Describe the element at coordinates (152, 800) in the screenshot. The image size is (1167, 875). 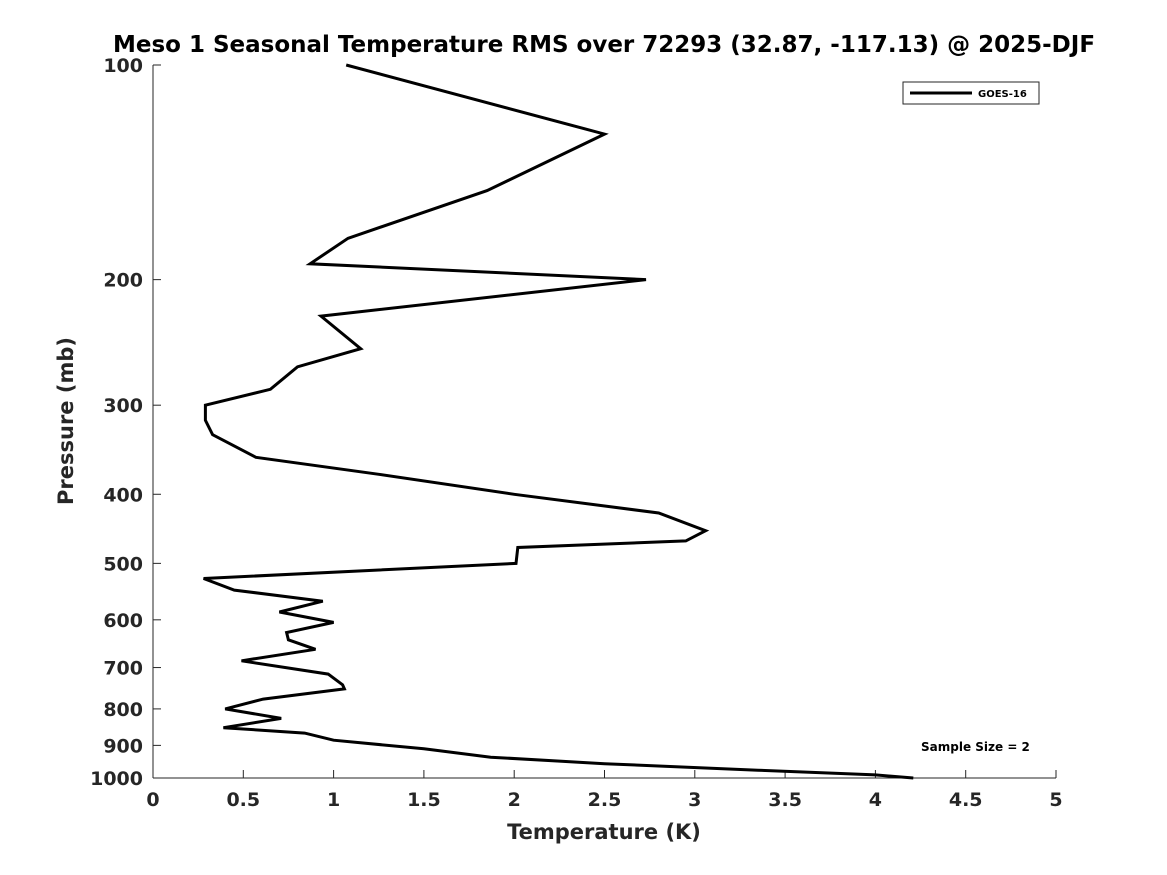
I see `x-tick-label: 0` at that location.